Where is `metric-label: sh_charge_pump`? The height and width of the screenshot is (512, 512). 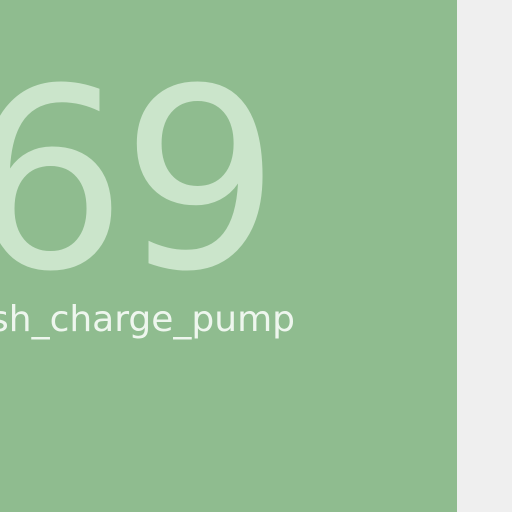 metric-label: sh_charge_pump is located at coordinates (147, 319).